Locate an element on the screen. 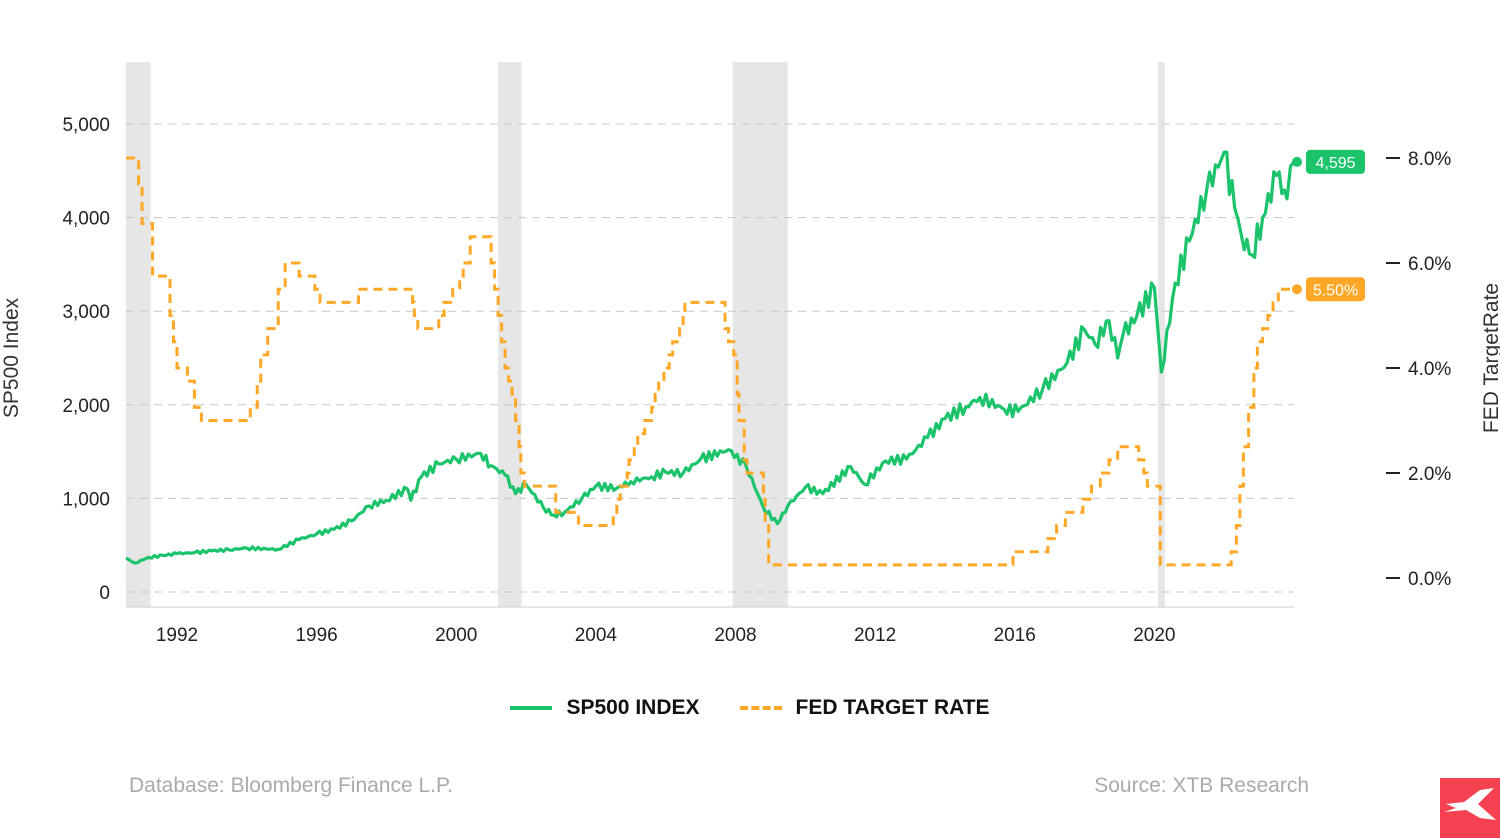 This screenshot has width=1500, height=838. right-tick-label: 8.0% is located at coordinates (1429, 159).